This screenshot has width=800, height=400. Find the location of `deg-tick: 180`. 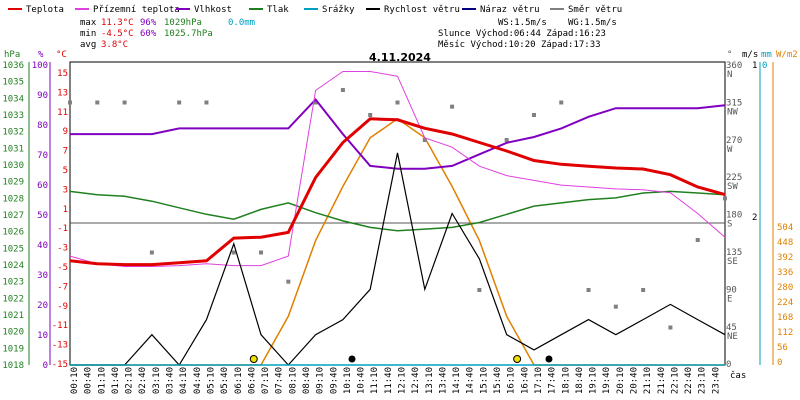

deg-tick: 180 is located at coordinates (734, 216).